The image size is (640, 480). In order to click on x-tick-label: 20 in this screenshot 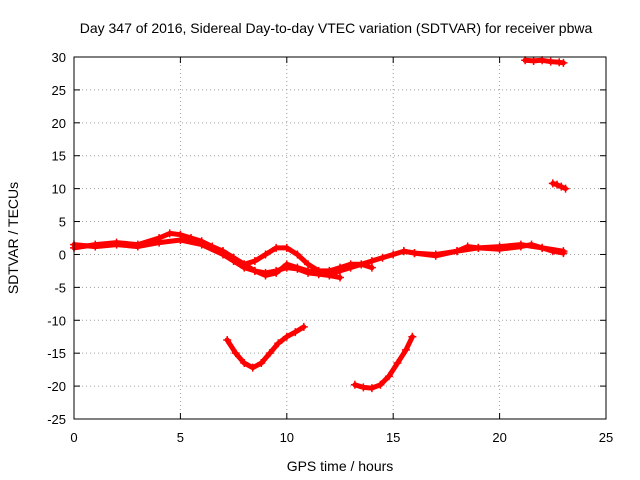, I will do `click(499, 437)`.